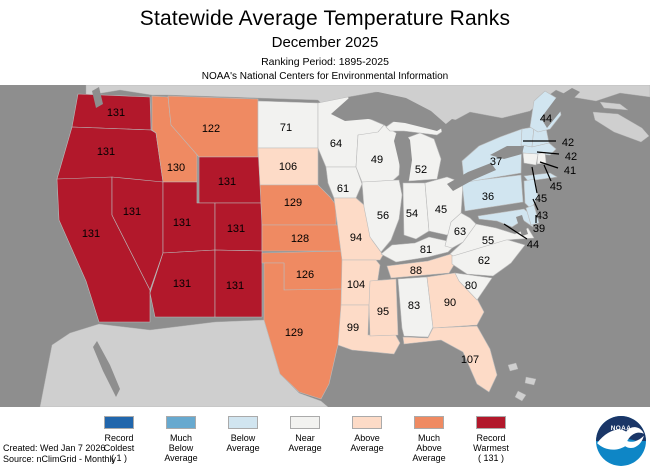 This screenshot has height=475, width=650. What do you see at coordinates (491, 422) in the screenshot?
I see `legend-swatch-record_warmest` at bounding box center [491, 422].